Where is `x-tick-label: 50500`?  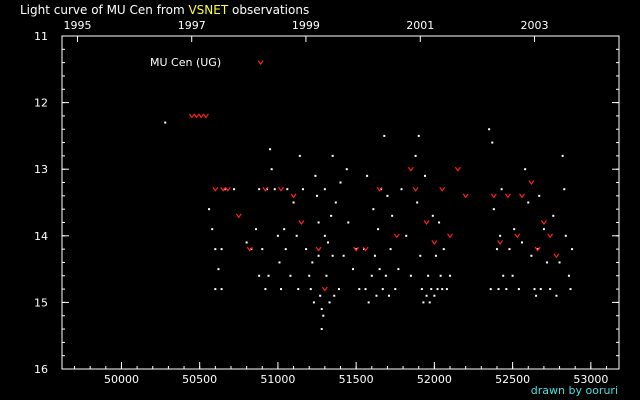 x-tick-label: 50500 is located at coordinates (199, 379).